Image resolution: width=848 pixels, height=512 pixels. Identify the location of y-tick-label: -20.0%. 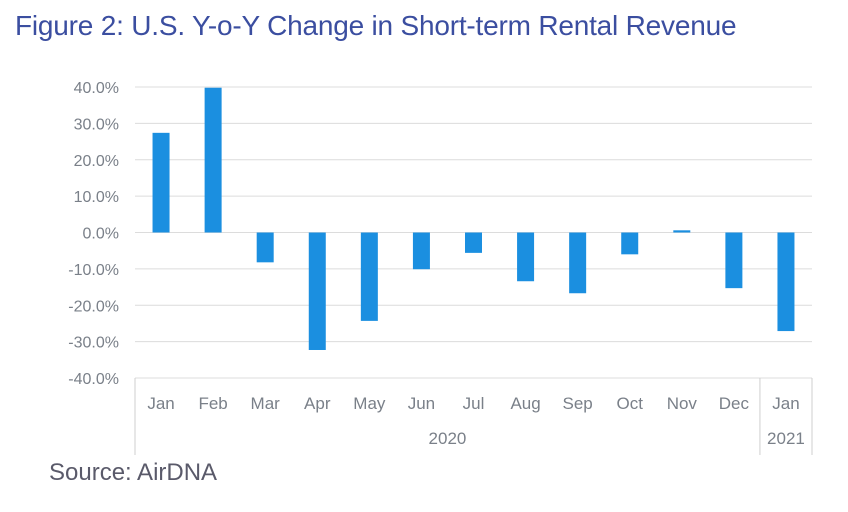
(93, 306).